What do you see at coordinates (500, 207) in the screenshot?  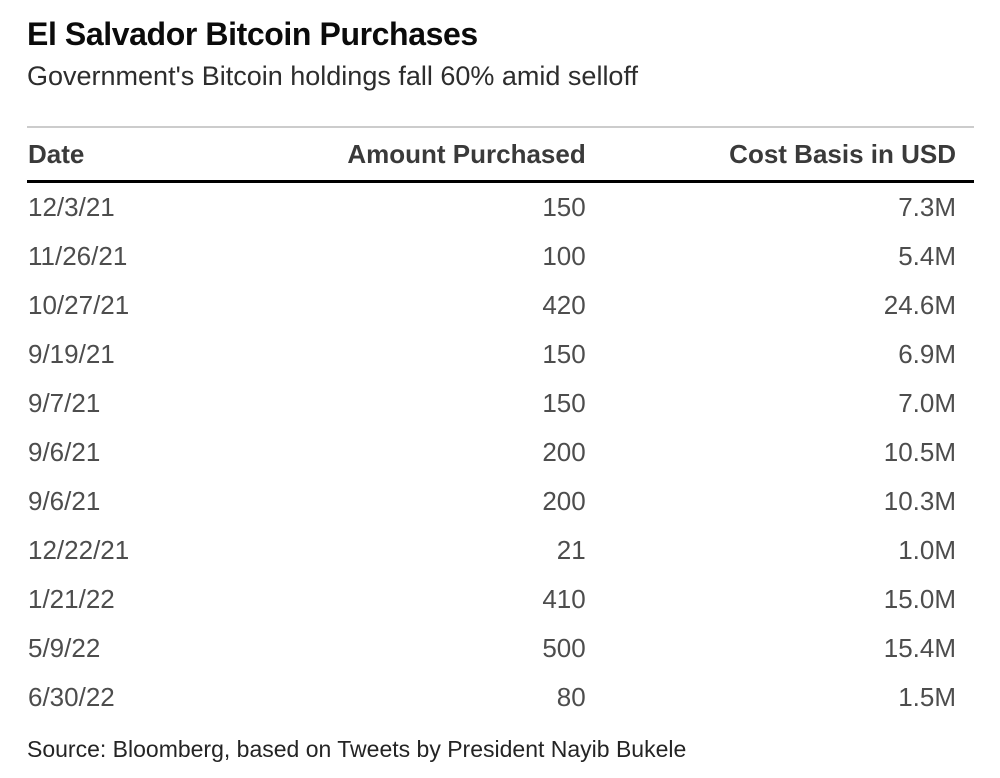 I see `table-row: 12/3/21 150 7.3M` at bounding box center [500, 207].